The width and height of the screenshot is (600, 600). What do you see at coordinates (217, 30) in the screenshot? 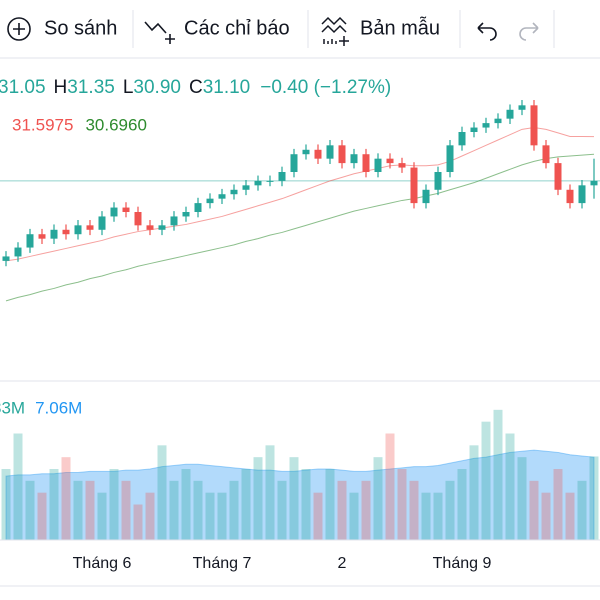
I see `indicators-button: Các chỉ báo` at bounding box center [217, 30].